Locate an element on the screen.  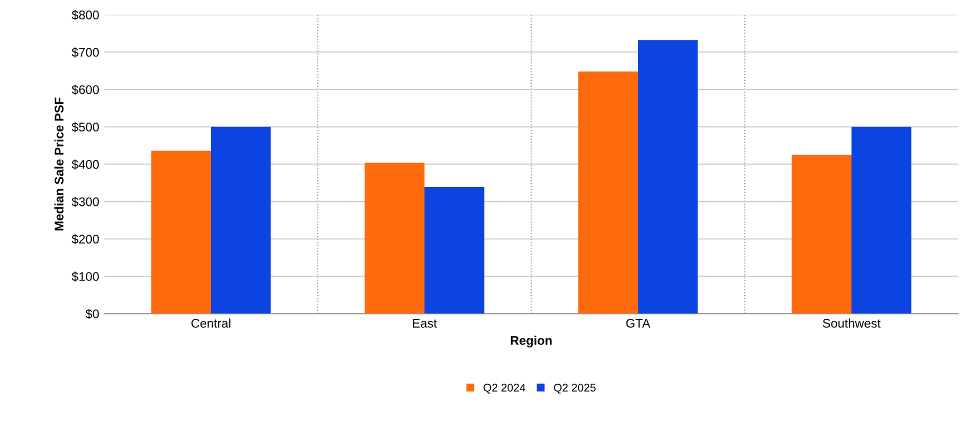
x-tick-label: Central is located at coordinates (210, 323).